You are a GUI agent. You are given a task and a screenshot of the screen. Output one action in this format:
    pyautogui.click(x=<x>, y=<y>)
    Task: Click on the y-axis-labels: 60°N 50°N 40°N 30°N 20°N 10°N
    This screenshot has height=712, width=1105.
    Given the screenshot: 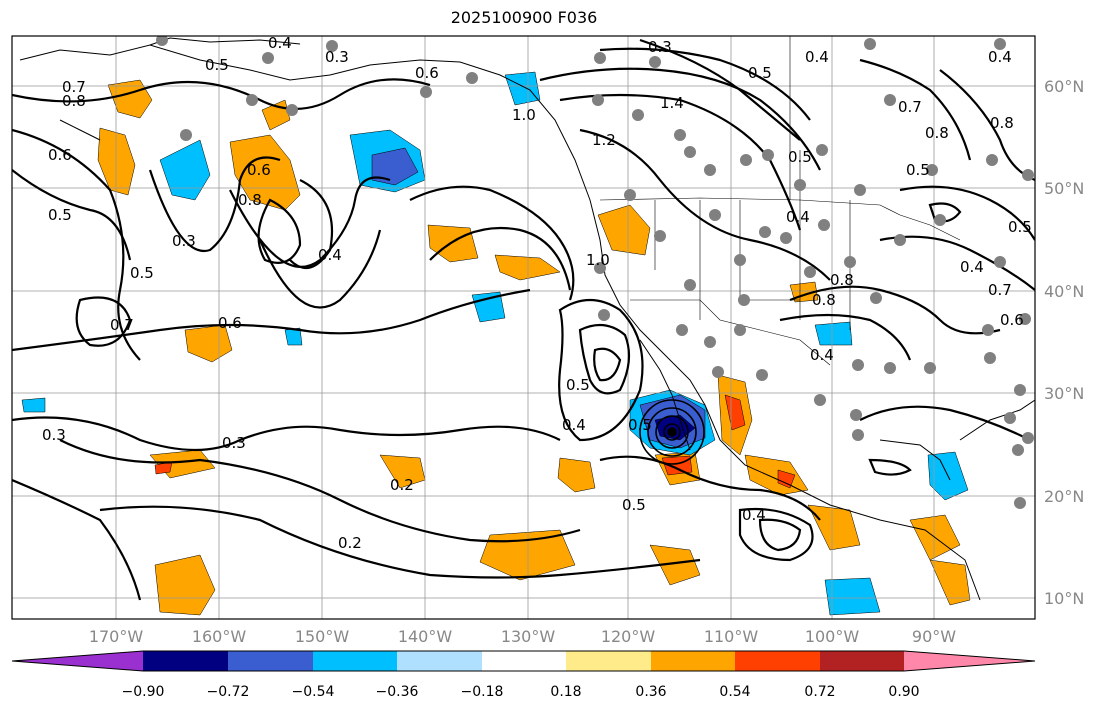 What is the action you would take?
    pyautogui.click(x=1064, y=342)
    